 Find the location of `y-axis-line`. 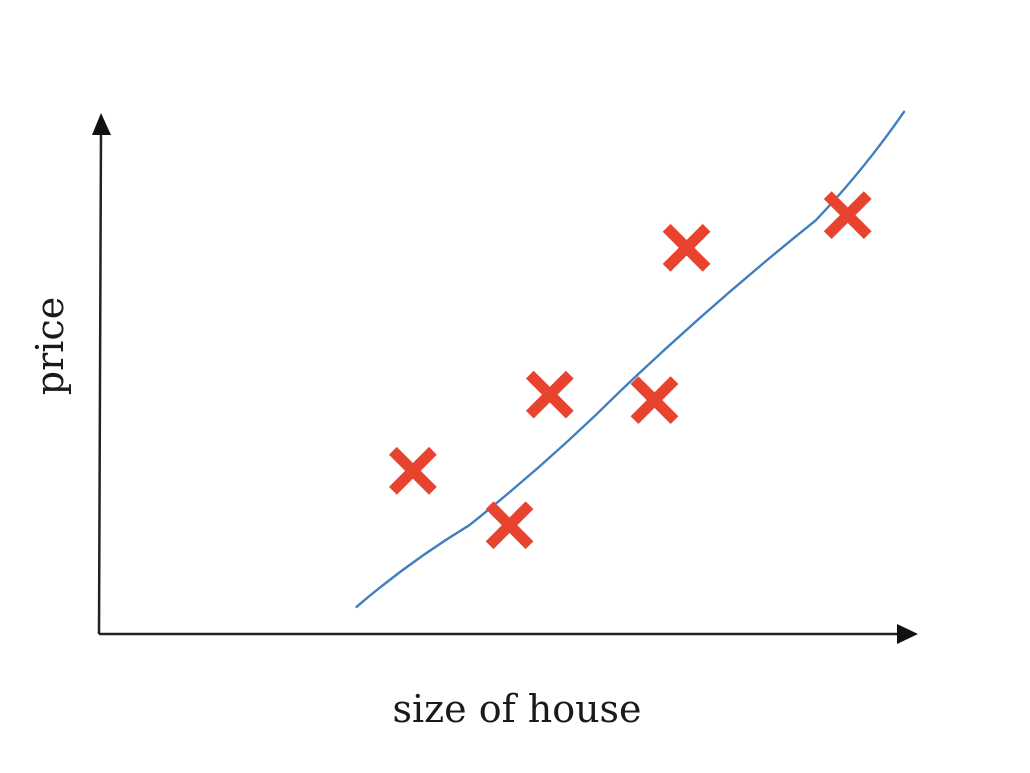

y-axis-line is located at coordinates (100, 382).